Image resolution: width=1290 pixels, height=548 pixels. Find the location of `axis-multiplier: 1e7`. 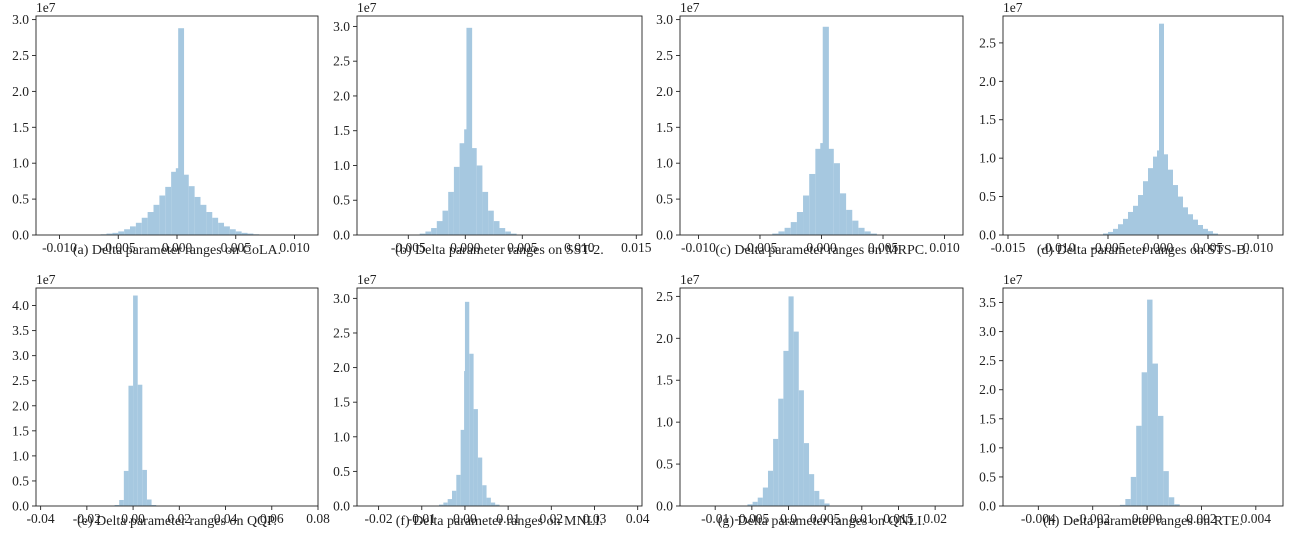

axis-multiplier: 1e7 is located at coordinates (1013, 279).